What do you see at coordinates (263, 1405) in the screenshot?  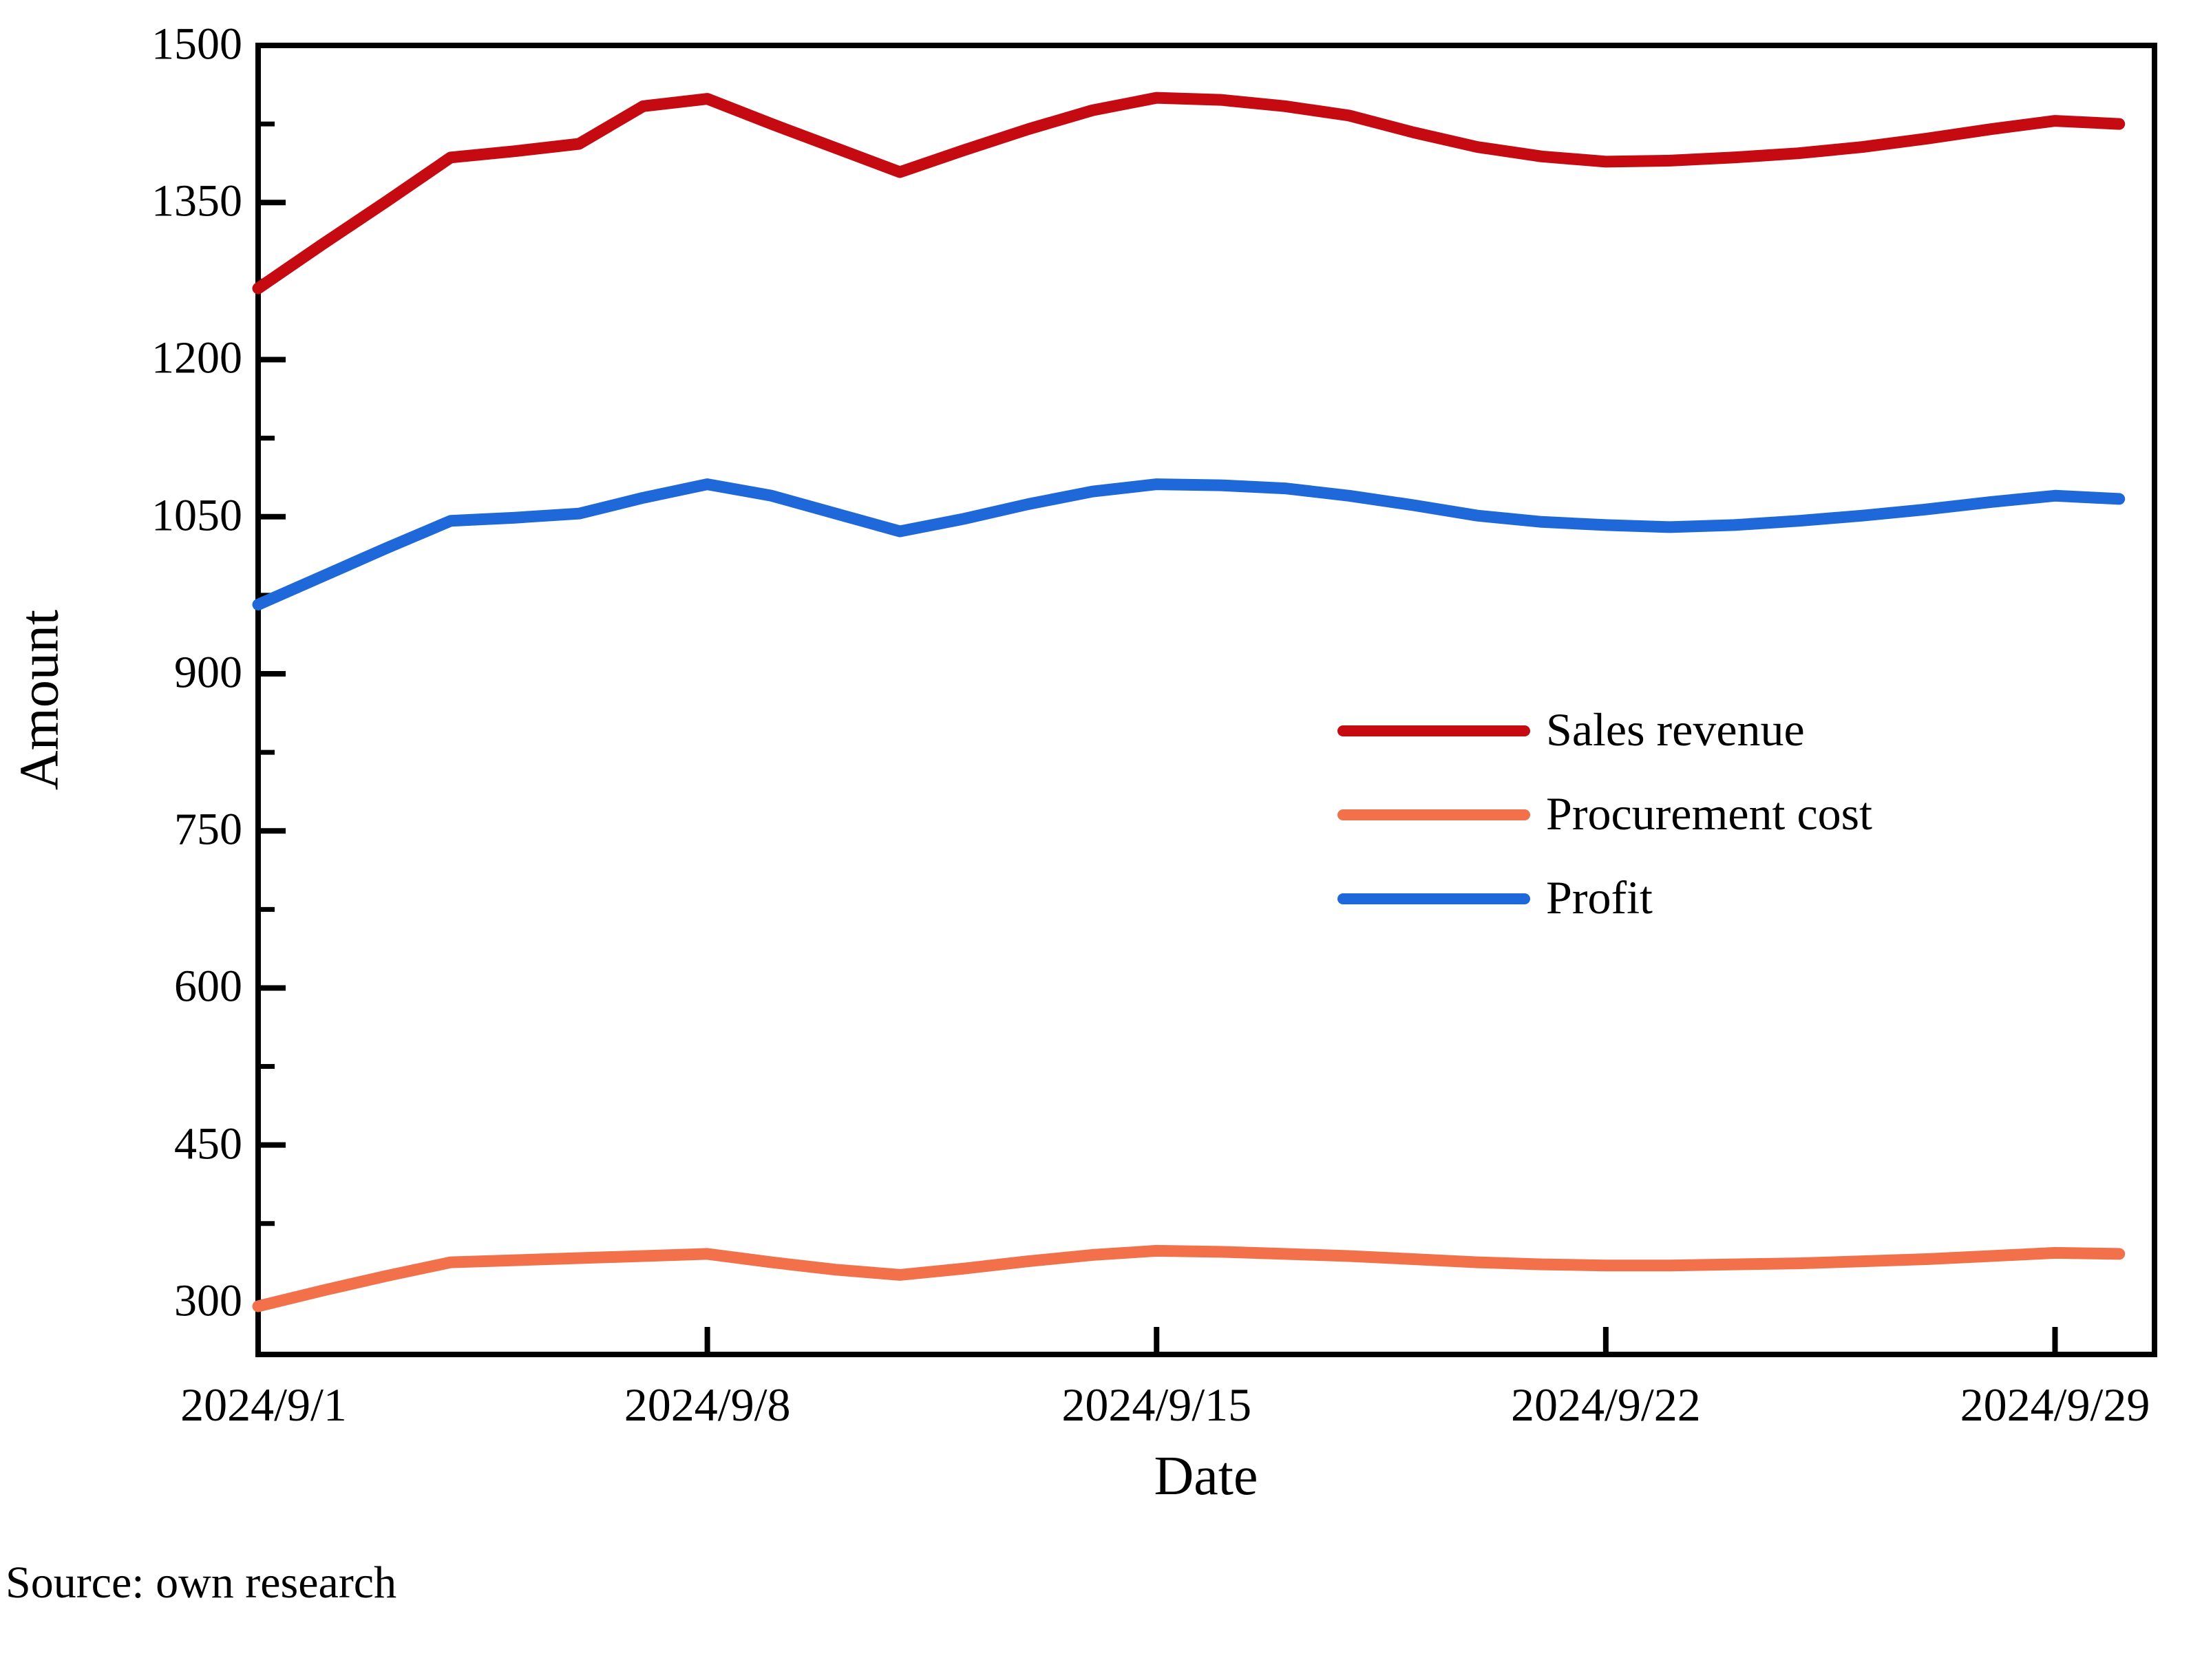 I see `x-tick-label: 2024/9/1` at bounding box center [263, 1405].